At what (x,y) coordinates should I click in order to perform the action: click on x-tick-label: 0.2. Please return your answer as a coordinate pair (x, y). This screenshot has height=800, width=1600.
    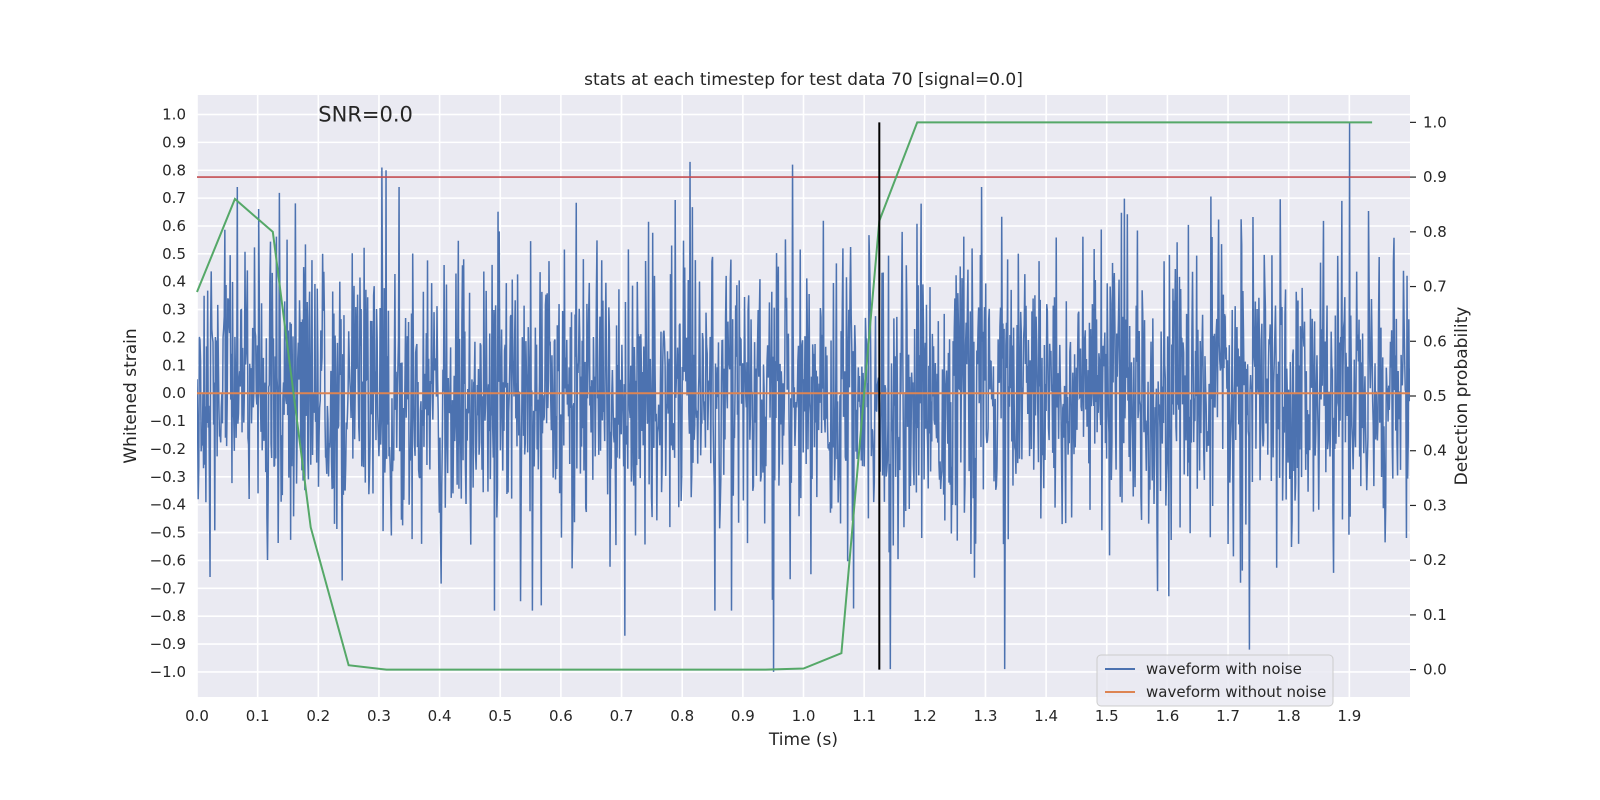
    Looking at the image, I should click on (318, 716).